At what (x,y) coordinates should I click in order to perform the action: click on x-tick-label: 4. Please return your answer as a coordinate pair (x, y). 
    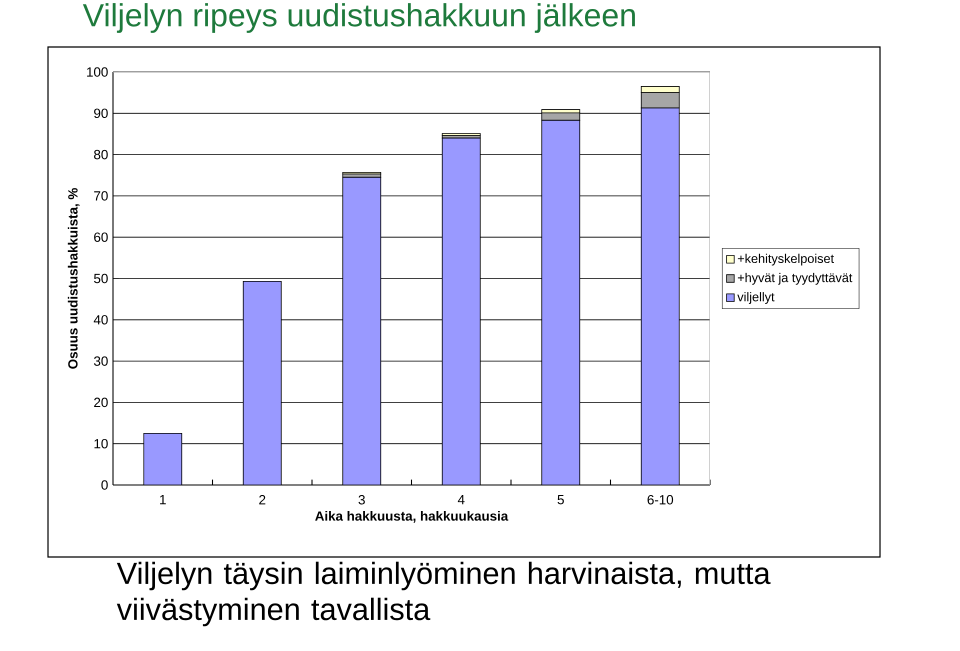
    Looking at the image, I should click on (461, 499).